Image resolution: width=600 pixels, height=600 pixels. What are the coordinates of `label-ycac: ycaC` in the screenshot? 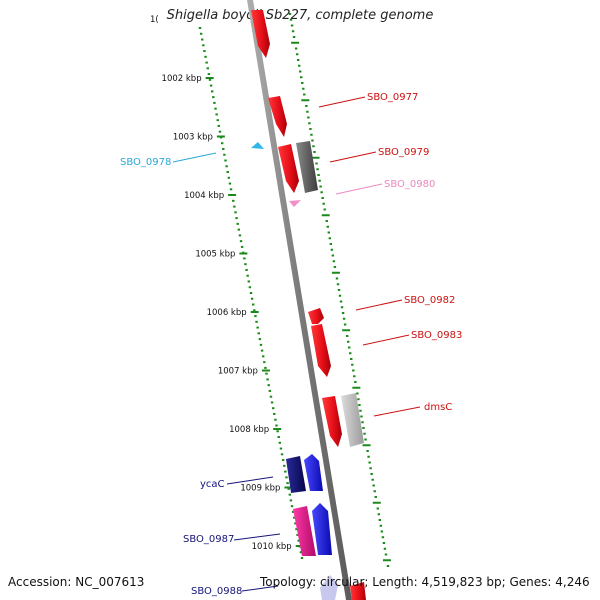 It's located at (212, 484).